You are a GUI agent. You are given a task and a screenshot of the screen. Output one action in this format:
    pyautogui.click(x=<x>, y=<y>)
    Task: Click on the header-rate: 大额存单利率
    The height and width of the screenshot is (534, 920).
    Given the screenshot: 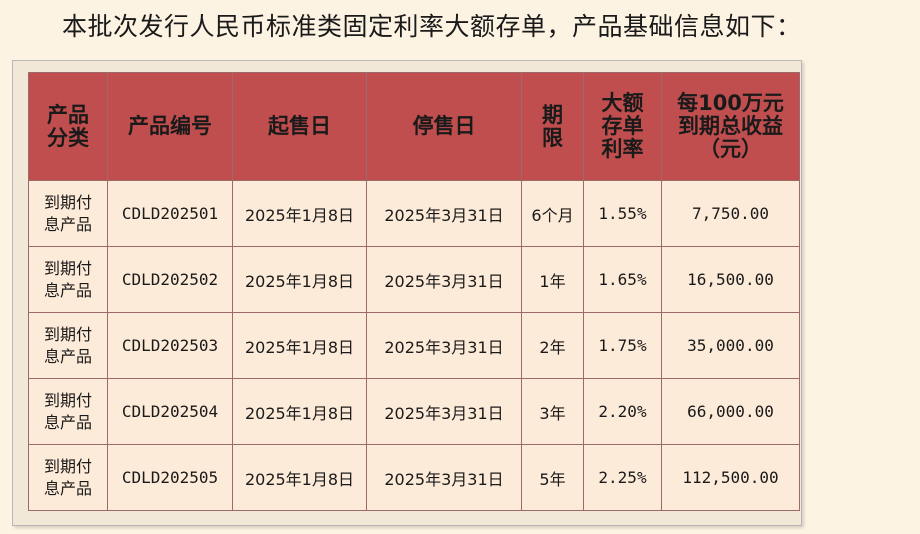 What is the action you would take?
    pyautogui.click(x=622, y=126)
    